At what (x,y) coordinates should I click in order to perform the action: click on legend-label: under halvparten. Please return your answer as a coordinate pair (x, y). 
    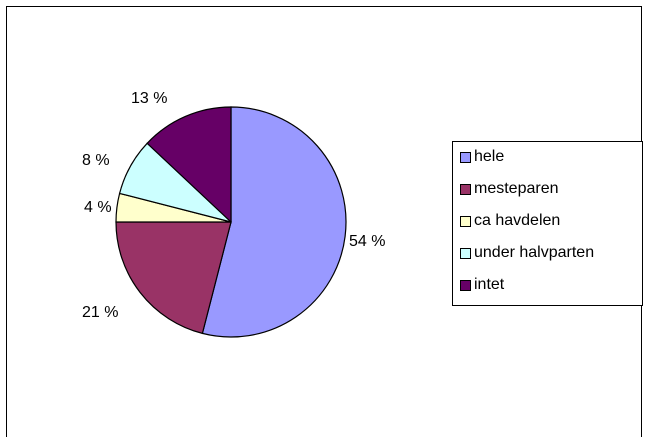
    Looking at the image, I should click on (534, 252).